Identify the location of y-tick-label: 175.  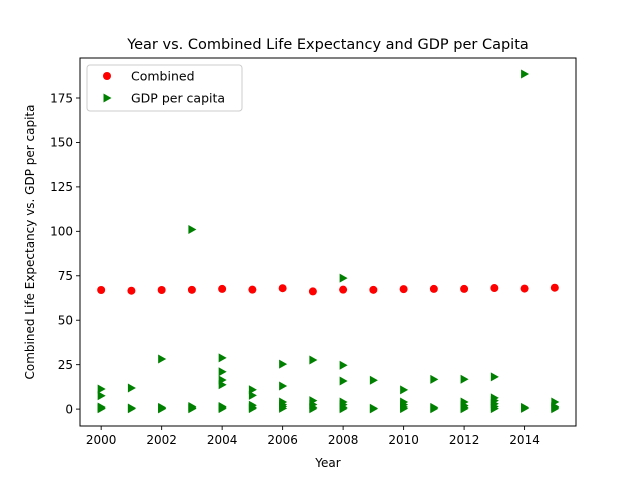
(61, 98).